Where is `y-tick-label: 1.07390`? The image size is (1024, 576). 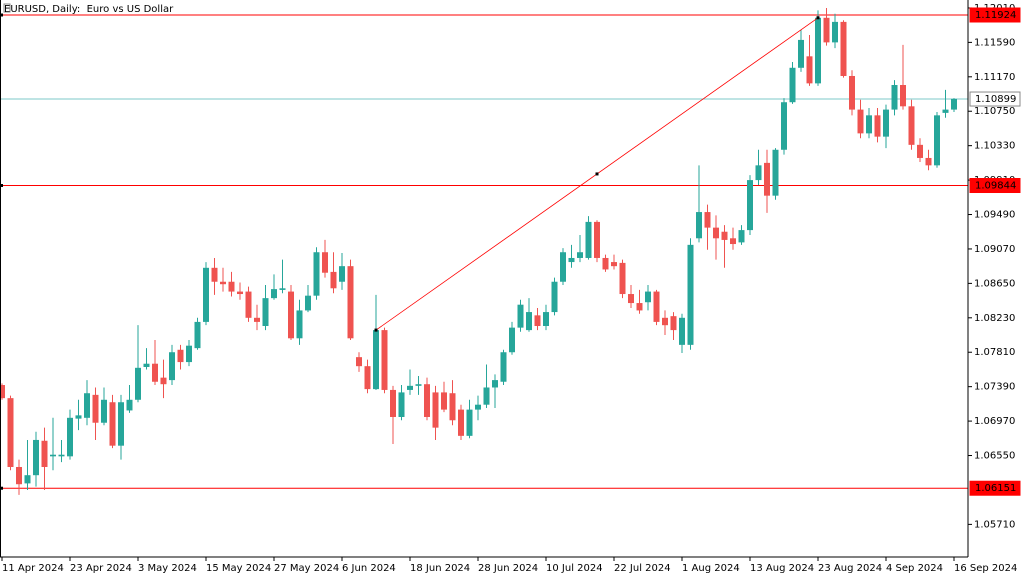
y-tick-label: 1.07390 is located at coordinates (994, 387).